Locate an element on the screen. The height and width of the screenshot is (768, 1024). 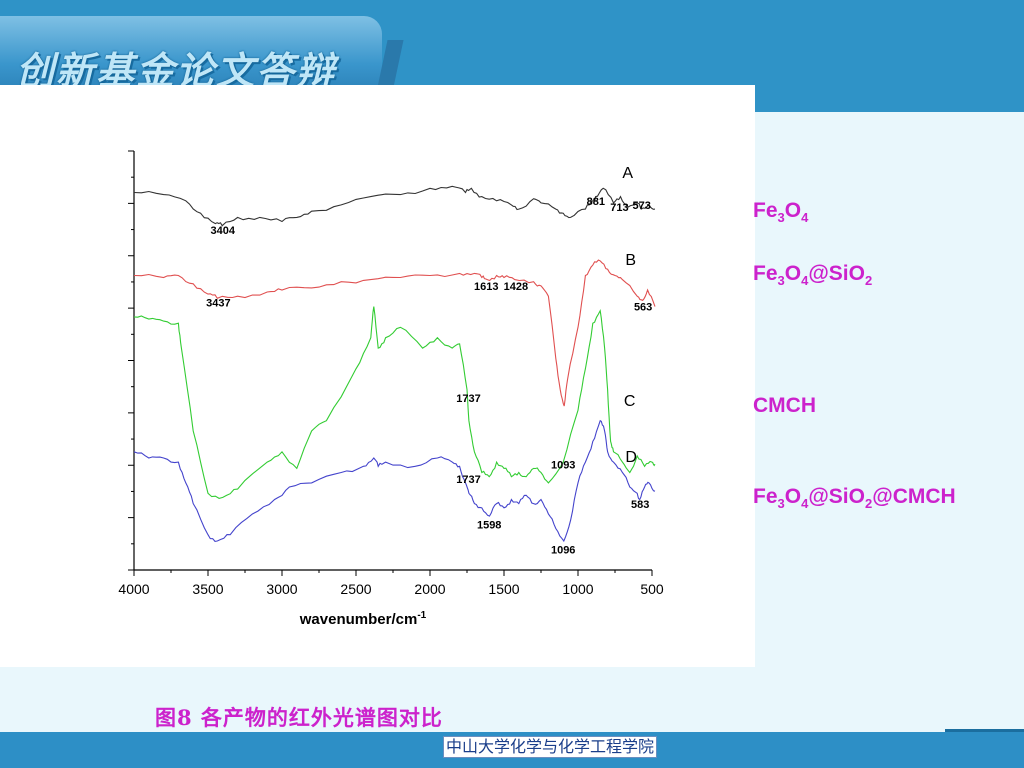
x-tick-label: 3500 is located at coordinates (207, 589).